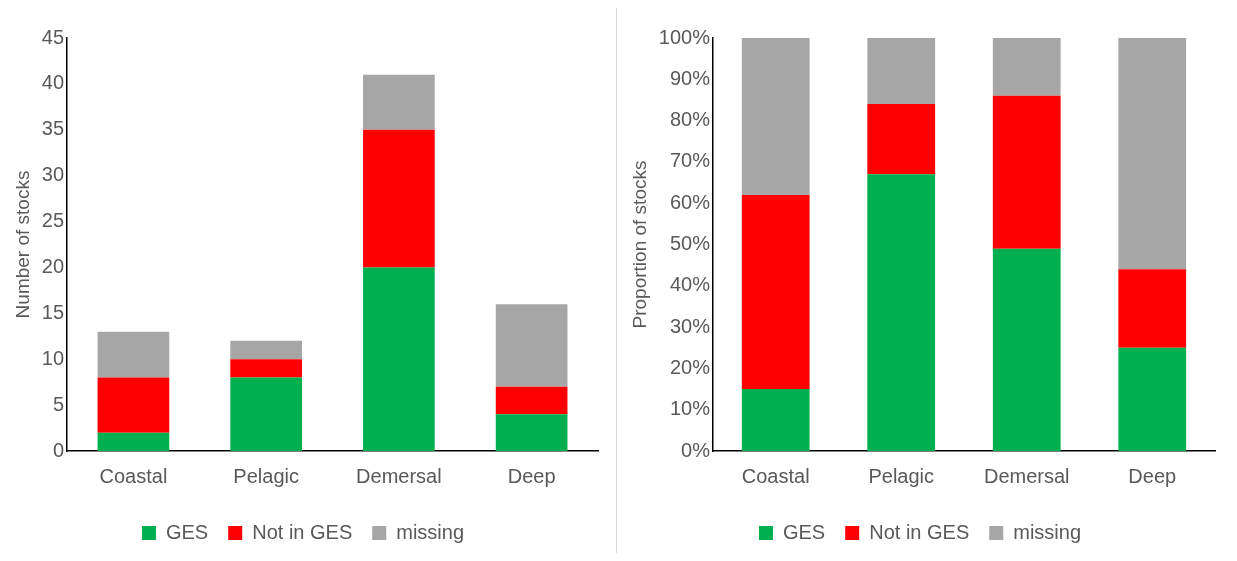 The width and height of the screenshot is (1237, 561). I want to click on y-tick-label: 35, so click(53, 128).